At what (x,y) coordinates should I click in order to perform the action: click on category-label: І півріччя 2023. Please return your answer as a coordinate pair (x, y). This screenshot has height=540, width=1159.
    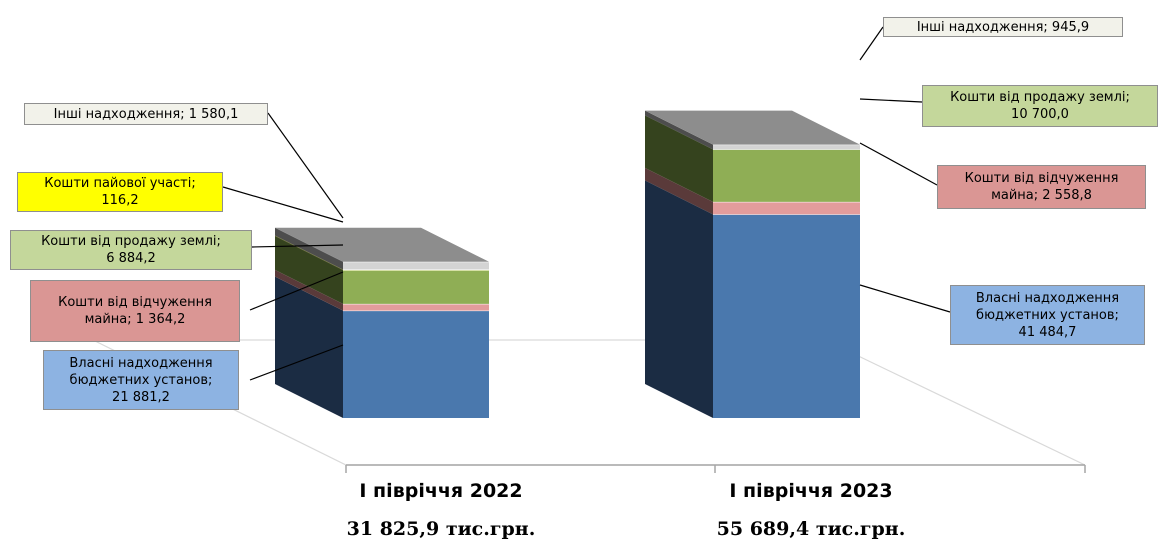
    Looking at the image, I should click on (811, 491).